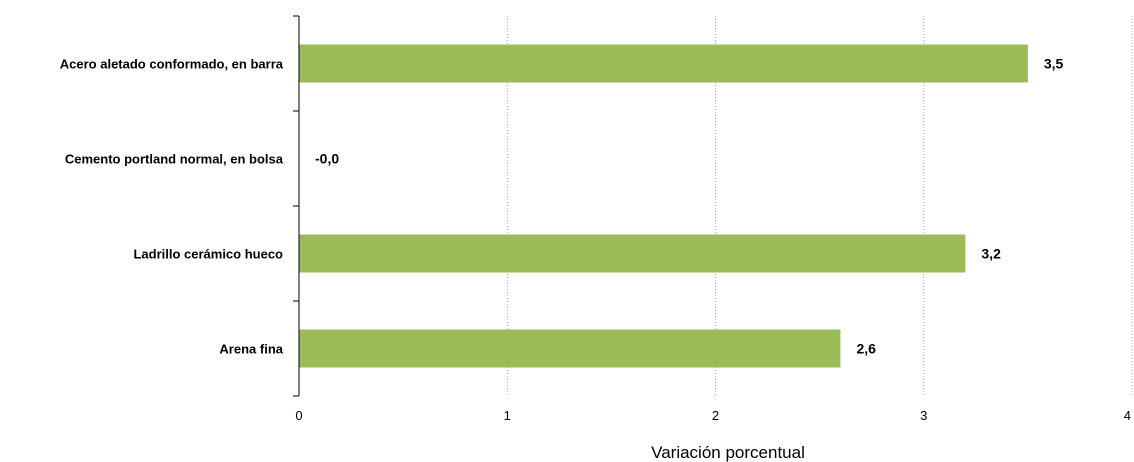 Image resolution: width=1134 pixels, height=462 pixels. Describe the element at coordinates (728, 452) in the screenshot. I see `x-axis-title: Variación porcentual` at that location.